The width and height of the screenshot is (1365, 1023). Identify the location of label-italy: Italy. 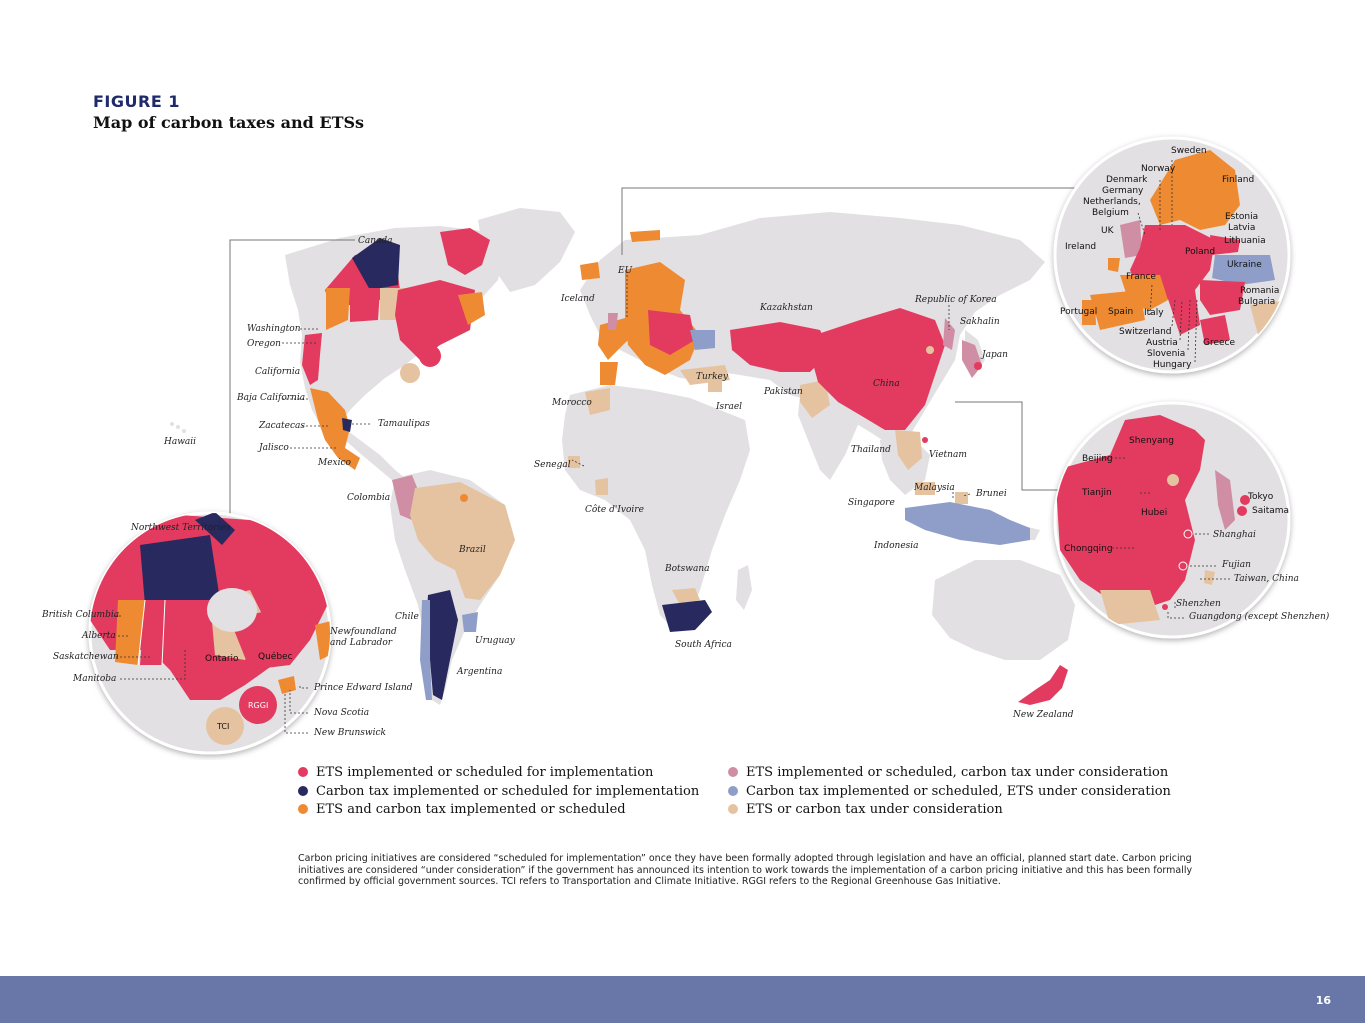
(1154, 313).